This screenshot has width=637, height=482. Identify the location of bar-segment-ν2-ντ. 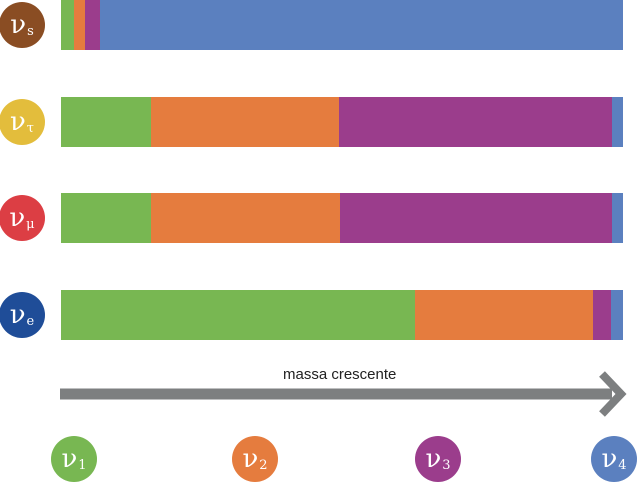
(245, 122).